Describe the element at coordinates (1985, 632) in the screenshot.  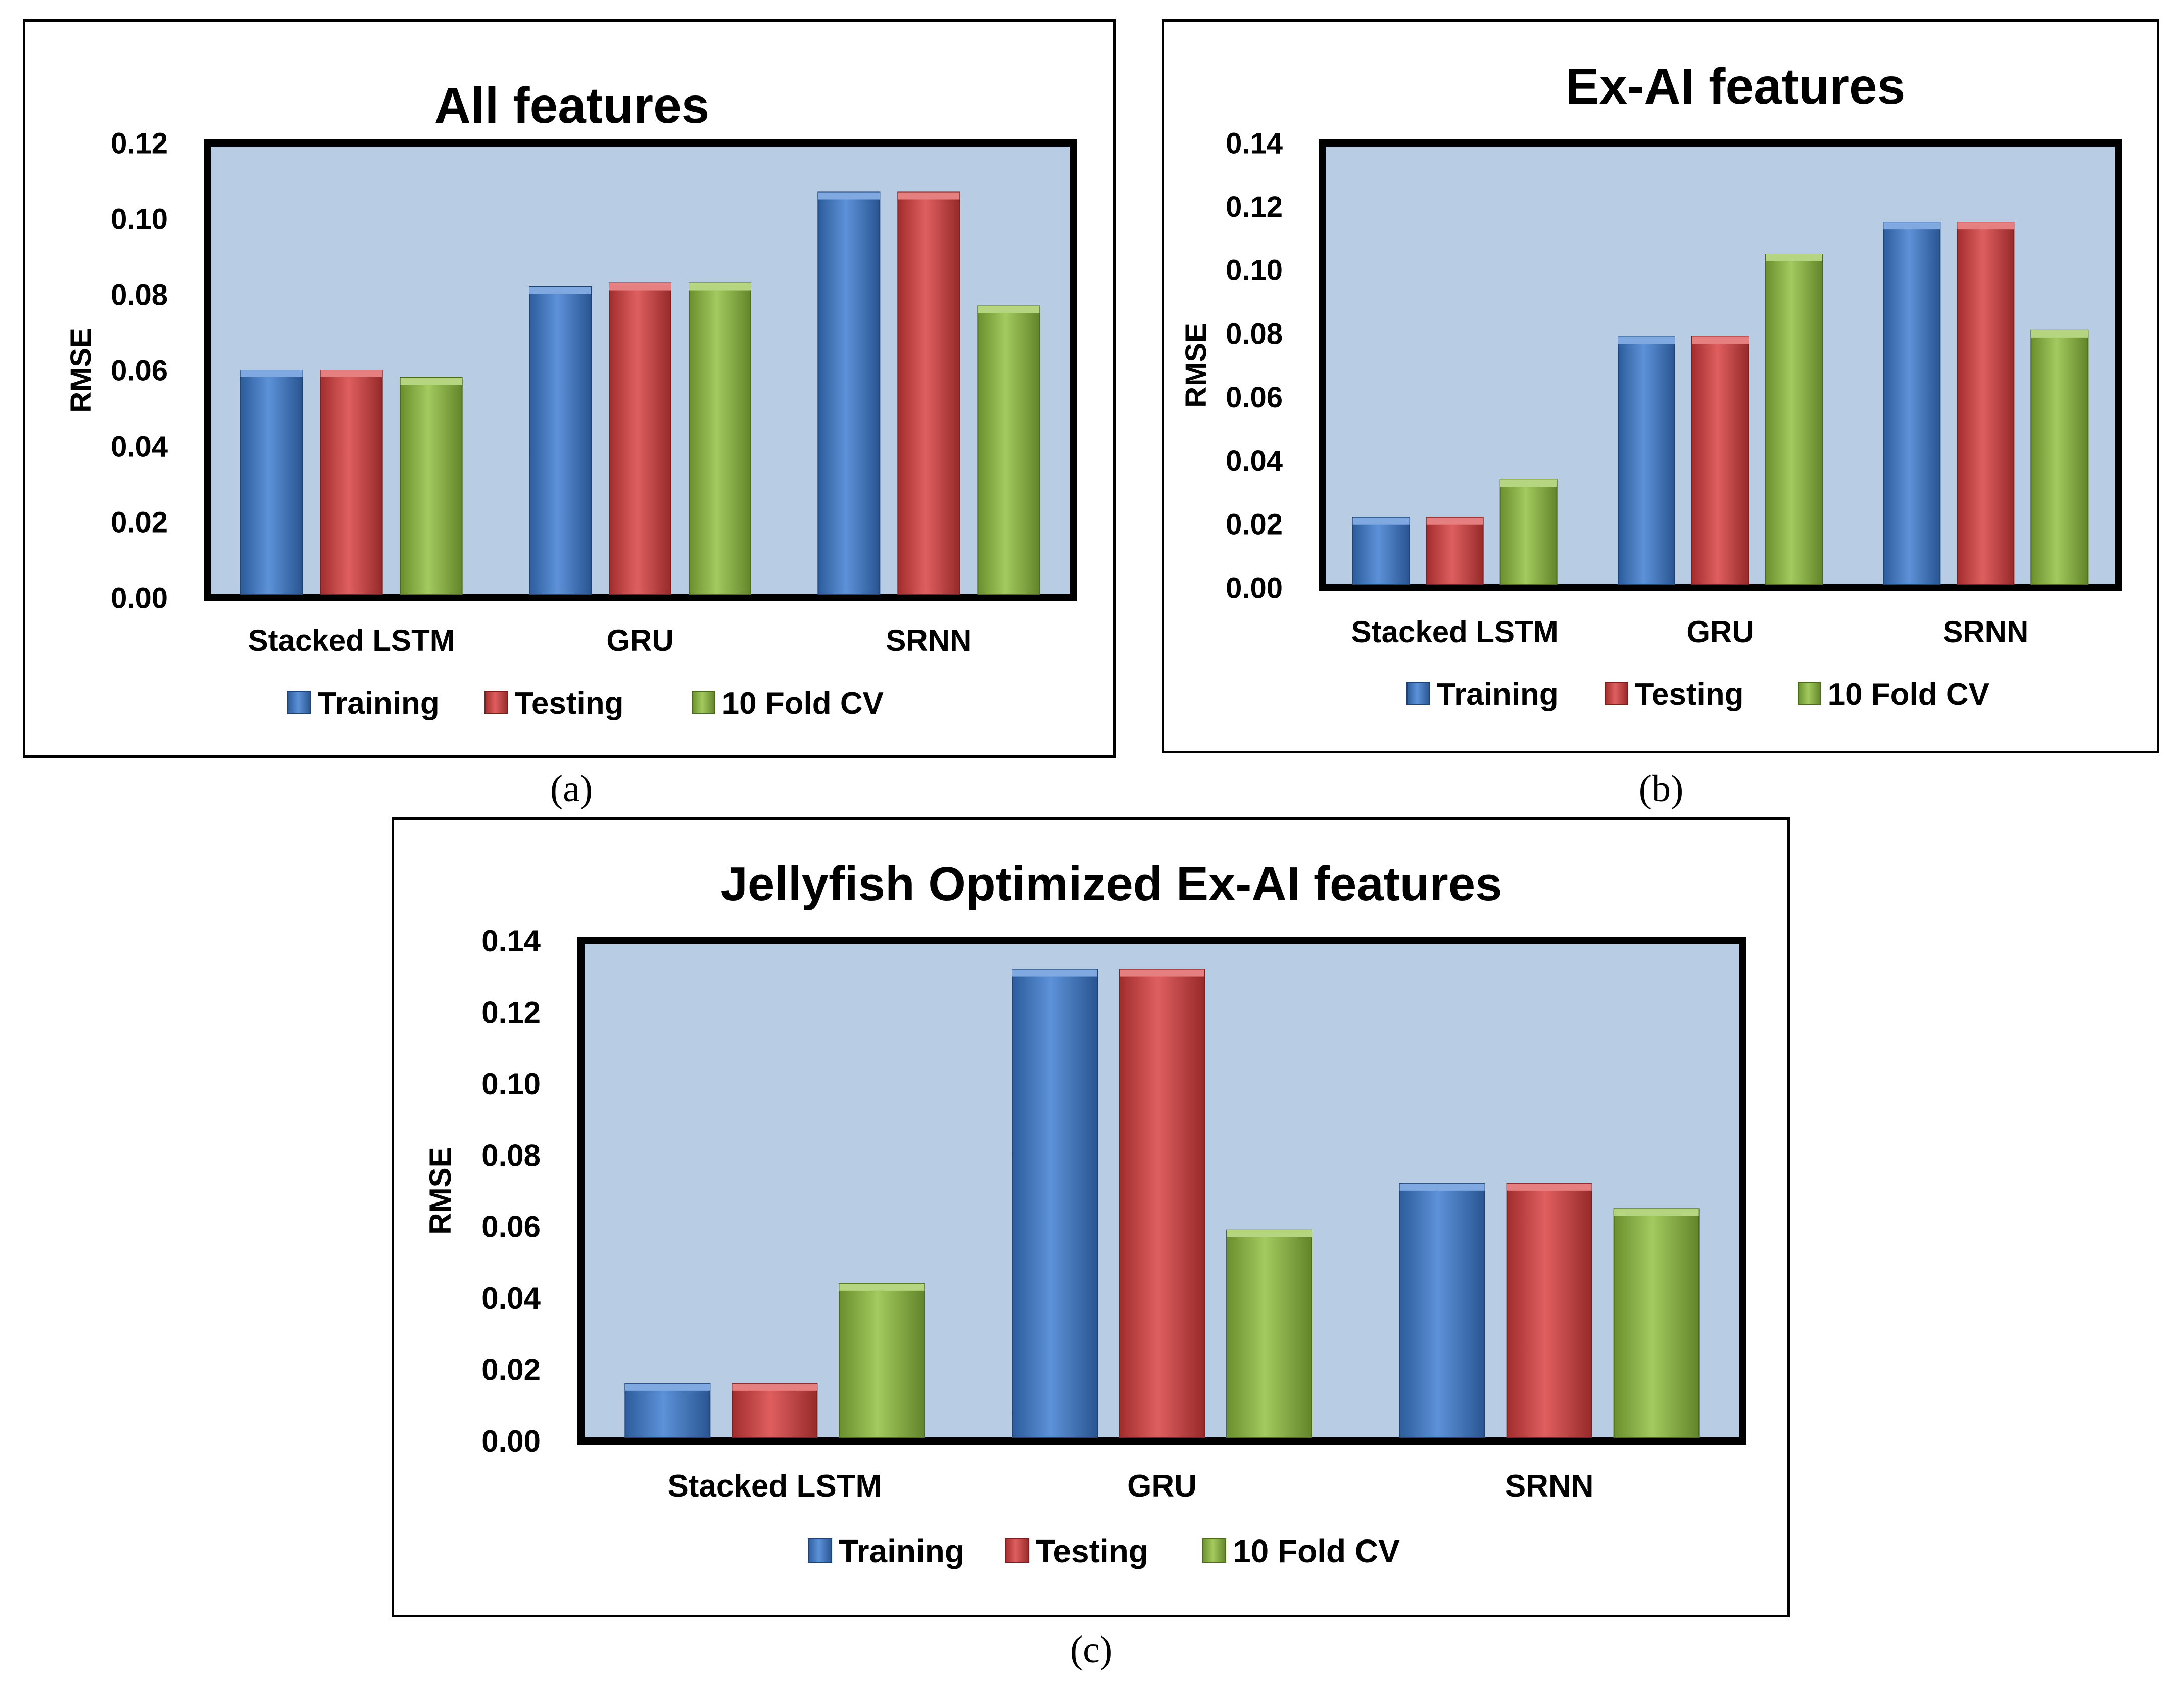
I see `chart-b-category-label: SRNN` at that location.